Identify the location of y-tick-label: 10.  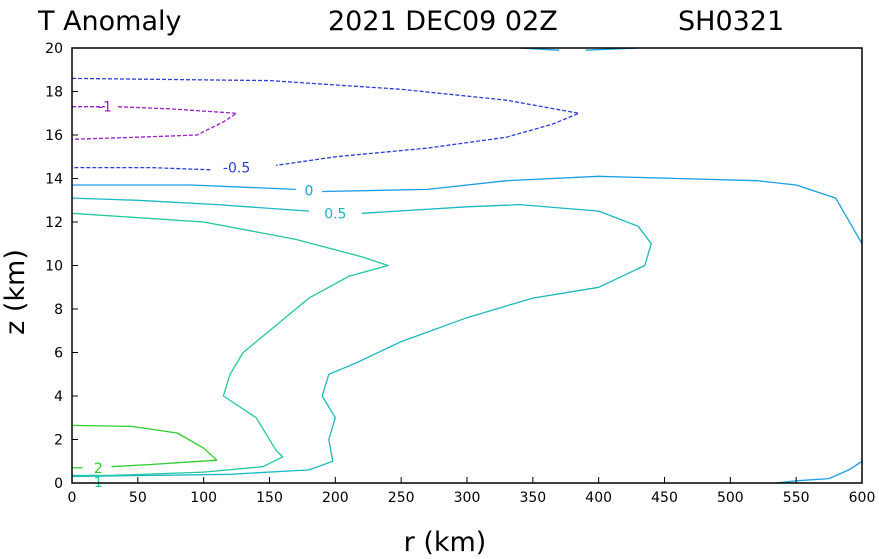
(54, 267).